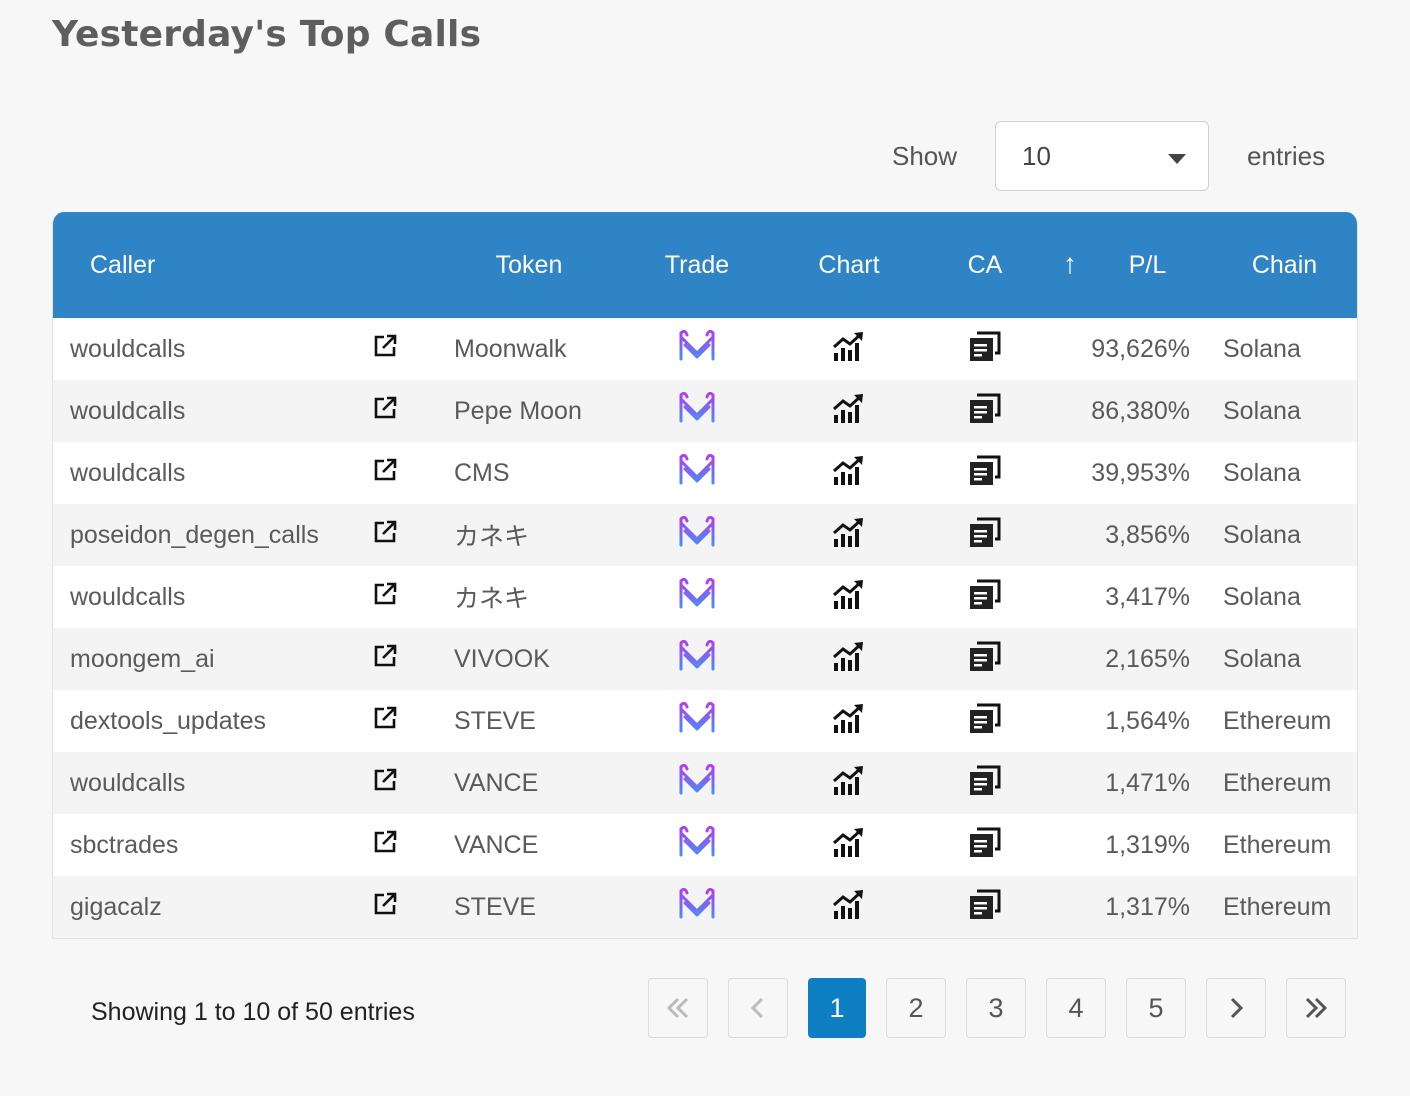 This screenshot has width=1410, height=1096. What do you see at coordinates (1147, 596) in the screenshot?
I see `profit-loss: 3,417%` at bounding box center [1147, 596].